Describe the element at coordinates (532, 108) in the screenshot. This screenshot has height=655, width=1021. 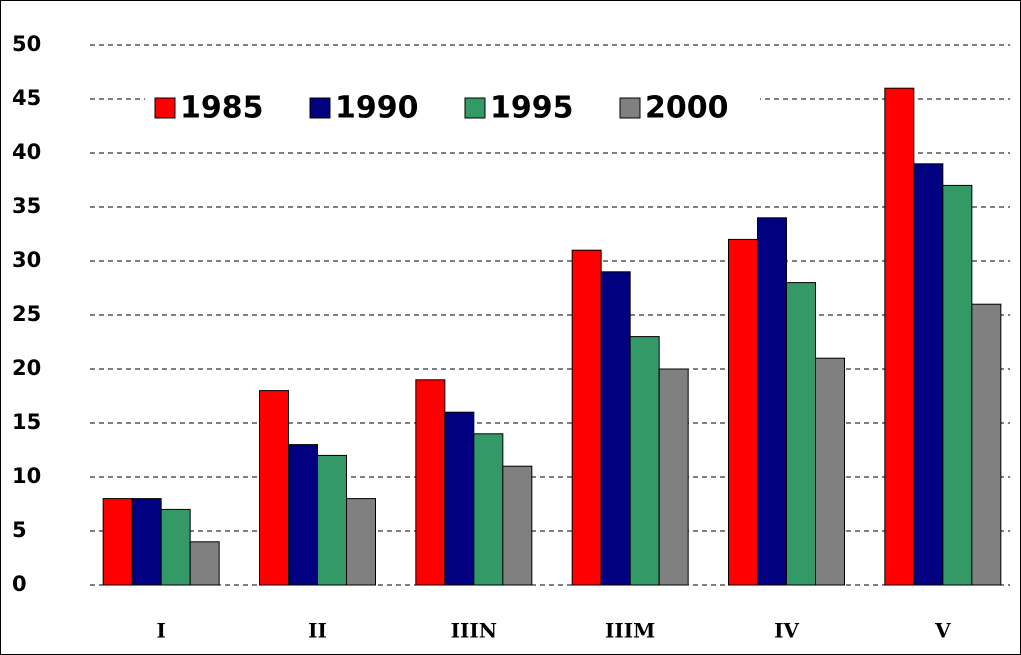
I see `legend-label: 1995` at that location.